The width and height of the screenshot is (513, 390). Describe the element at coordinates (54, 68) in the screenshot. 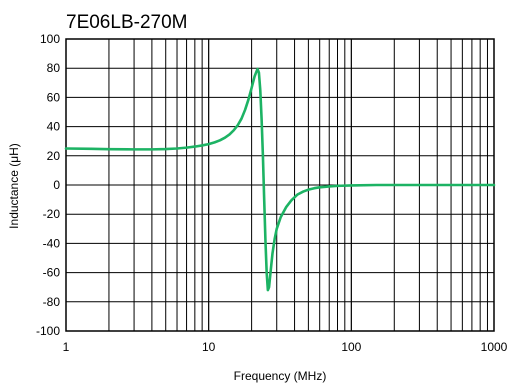

I see `y-tick-label: 80` at that location.